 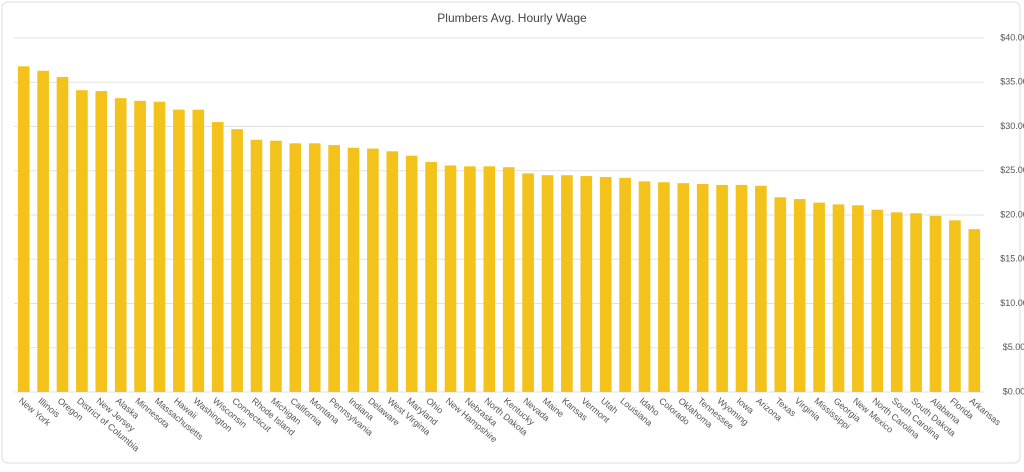 What do you see at coordinates (1013, 391) in the screenshot?
I see `y-tick-label: $0.00` at bounding box center [1013, 391].